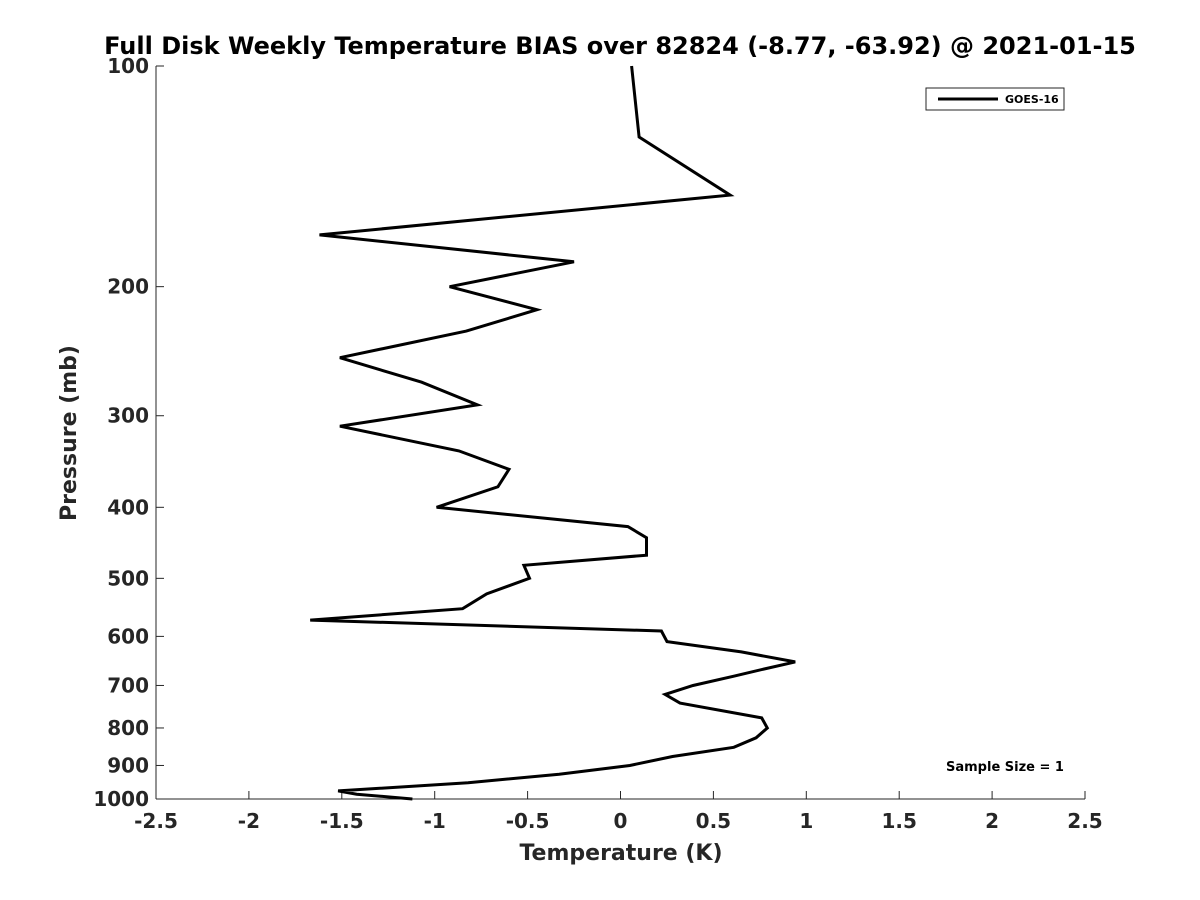 Image resolution: width=1200 pixels, height=900 pixels. I want to click on x-tick-label: 0.5, so click(713, 821).